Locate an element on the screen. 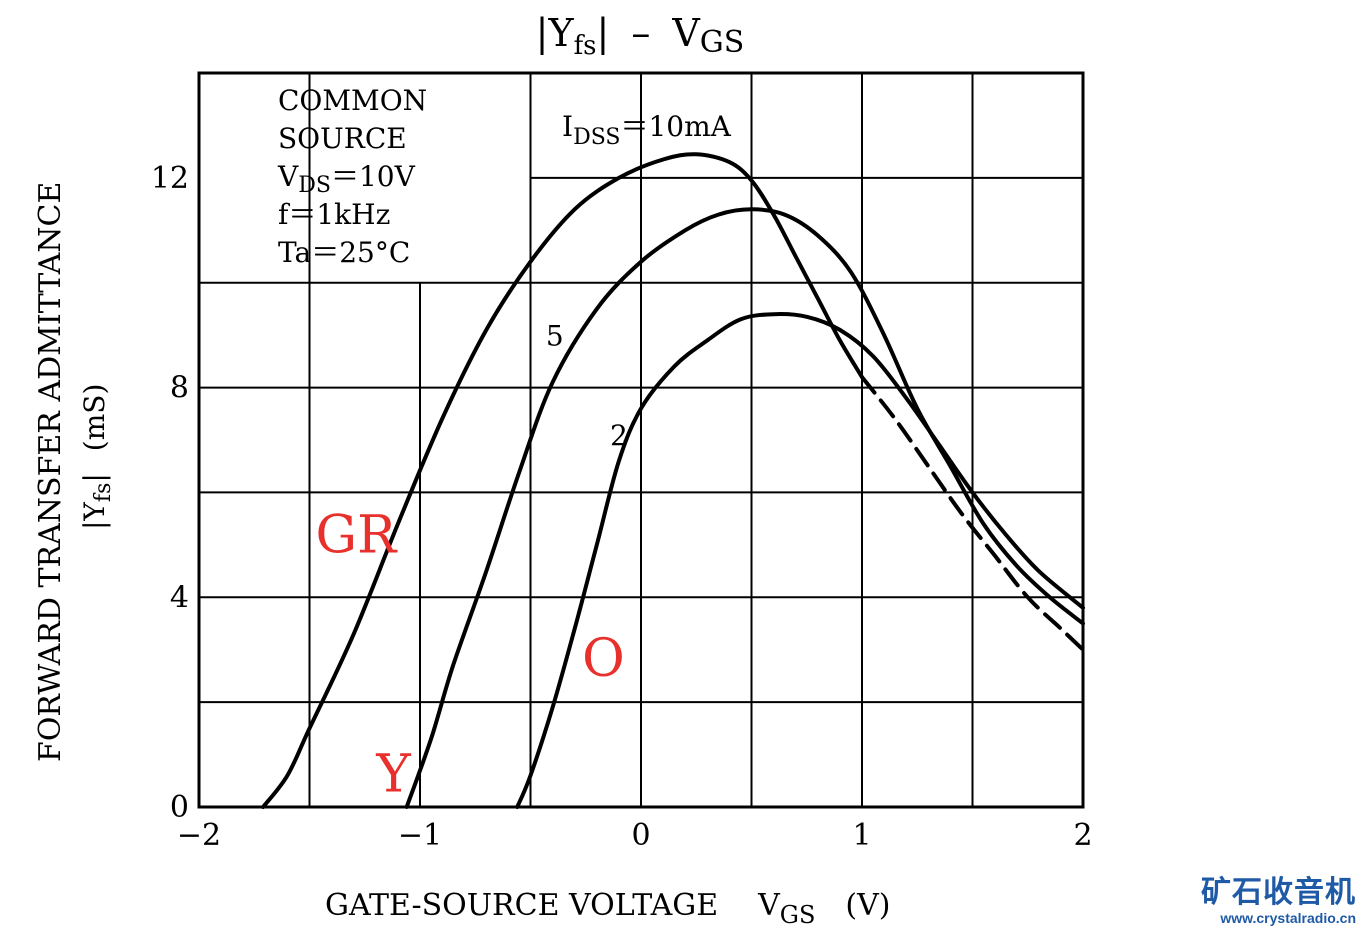  y-axis-label: FORWARD TRANSFER ADMITTANCE is located at coordinates (50, 472).